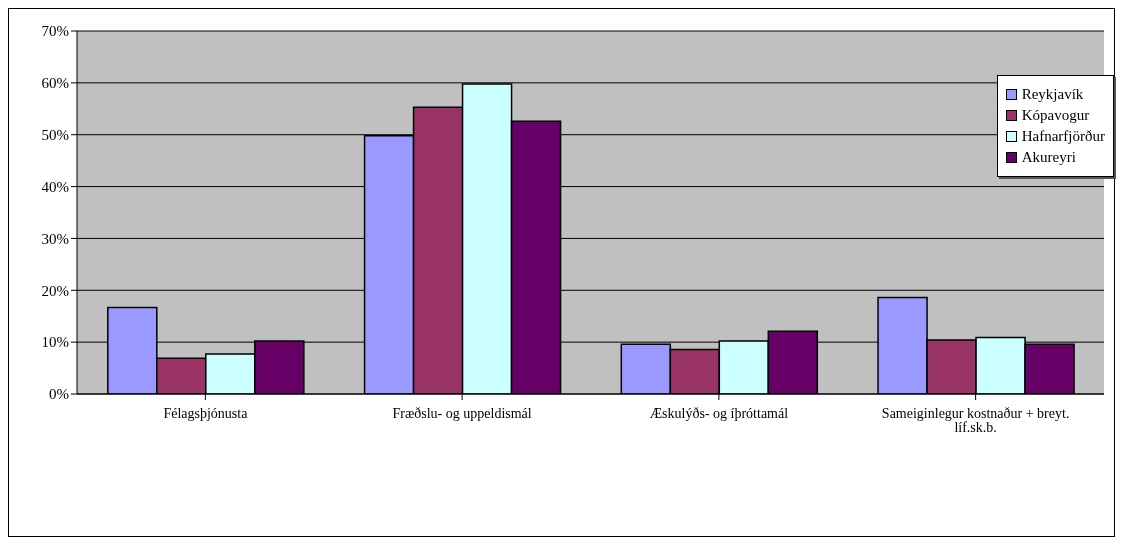 The width and height of the screenshot is (1123, 553). Describe the element at coordinates (55, 31) in the screenshot. I see `y-tick-label: 70%` at that location.